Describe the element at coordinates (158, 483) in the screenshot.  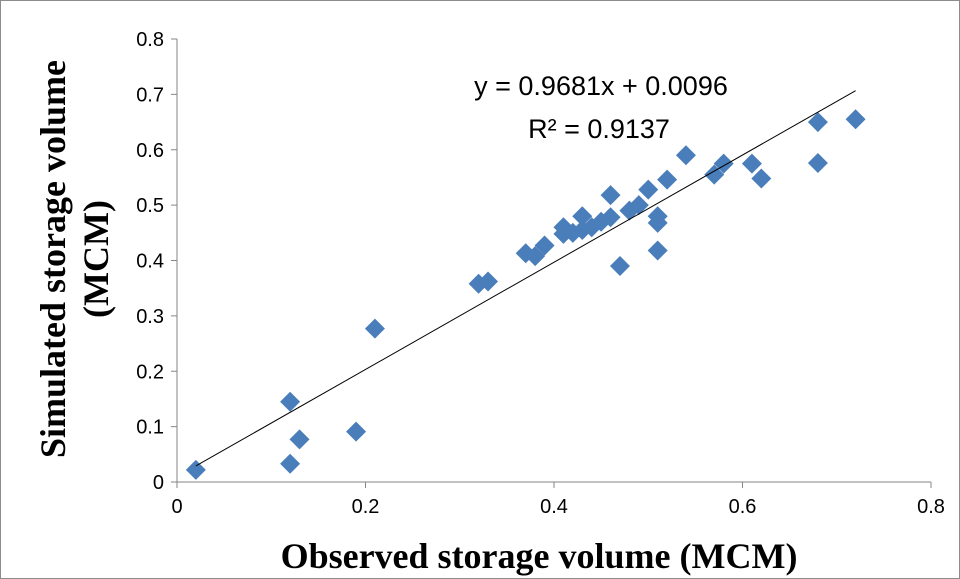
I see `y-tick-label: 0` at that location.